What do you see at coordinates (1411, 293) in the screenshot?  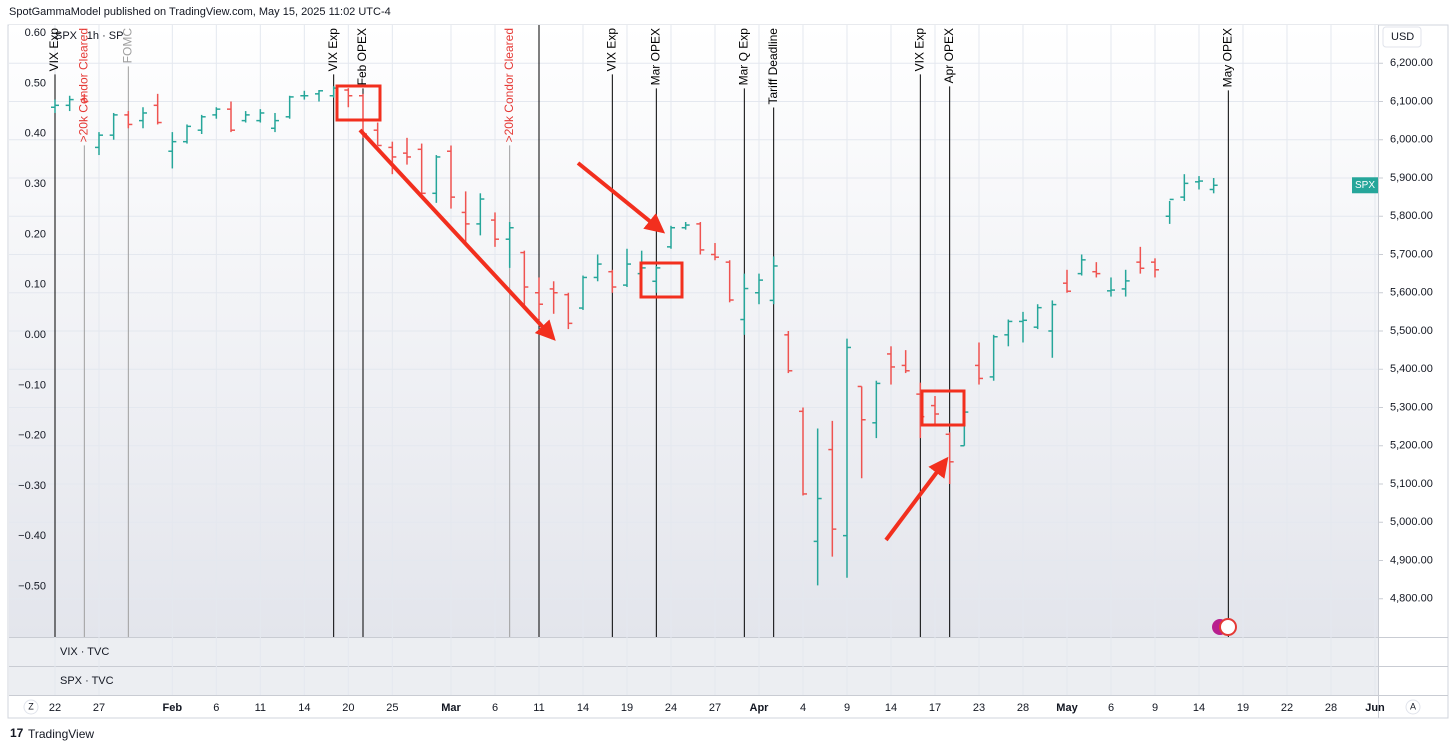 I see `y-tick-label: 5,600.00` at bounding box center [1411, 293].